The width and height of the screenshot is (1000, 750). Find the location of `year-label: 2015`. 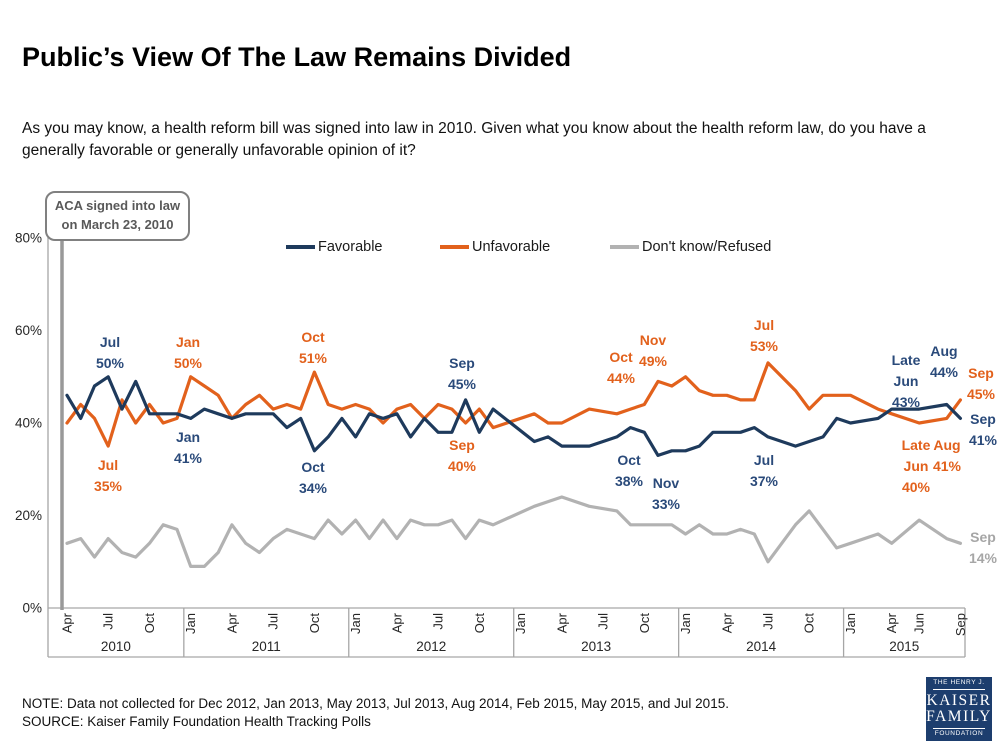

year-label: 2015 is located at coordinates (904, 646).